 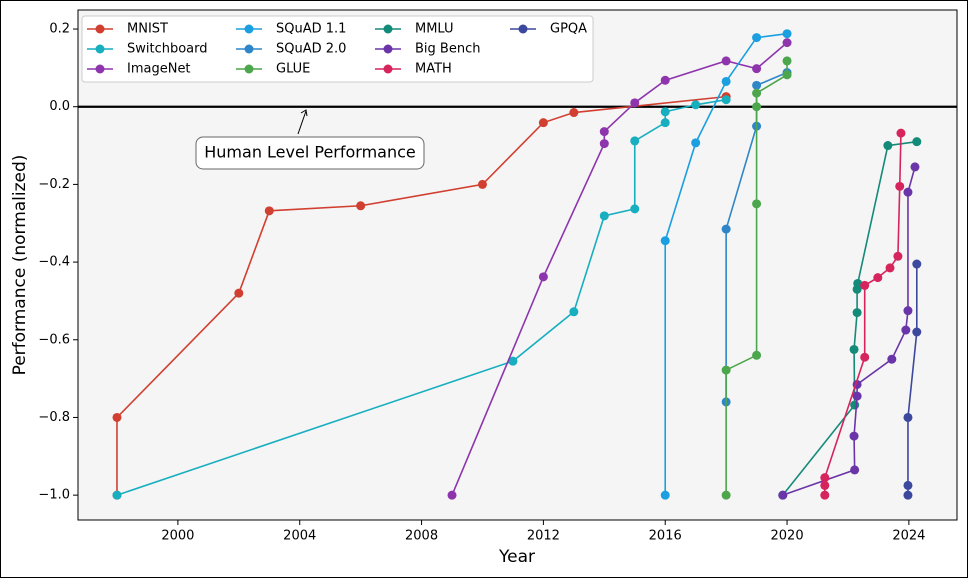 What do you see at coordinates (516, 557) in the screenshot?
I see `x-axis-label: Year` at bounding box center [516, 557].